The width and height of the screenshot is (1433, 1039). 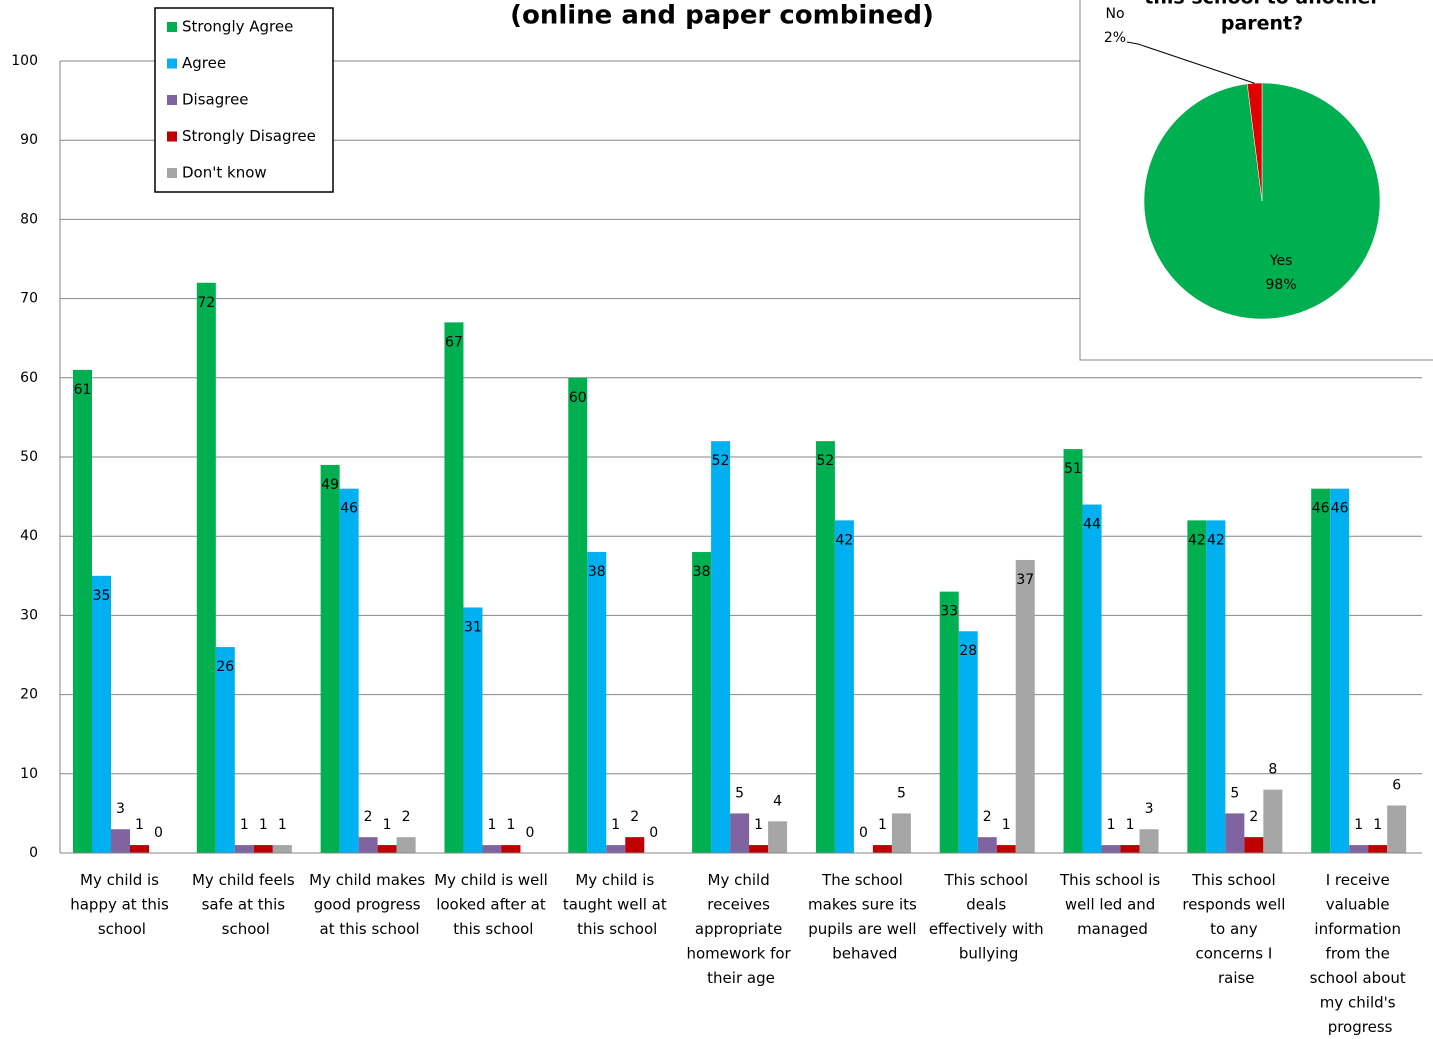 What do you see at coordinates (29, 695) in the screenshot?
I see `y-tick-label: 20` at bounding box center [29, 695].